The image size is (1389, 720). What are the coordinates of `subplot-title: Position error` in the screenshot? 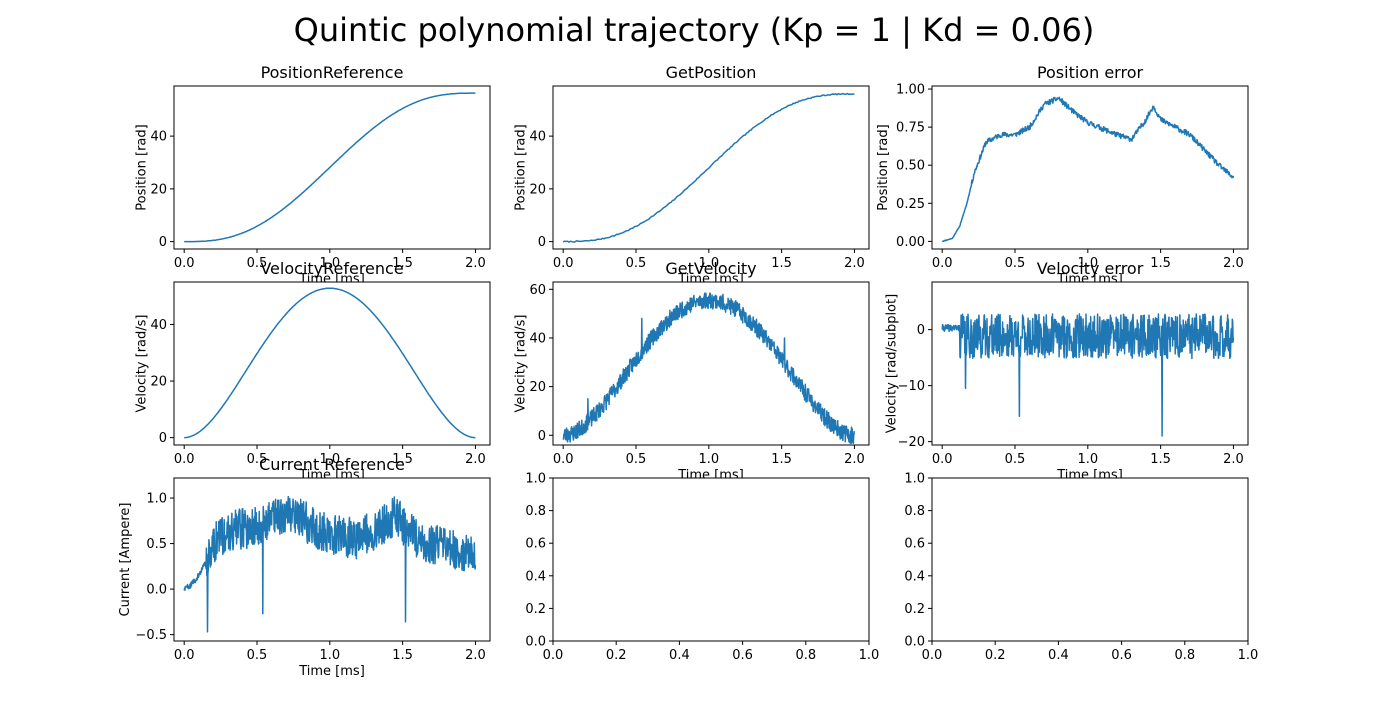 It's located at (1090, 72).